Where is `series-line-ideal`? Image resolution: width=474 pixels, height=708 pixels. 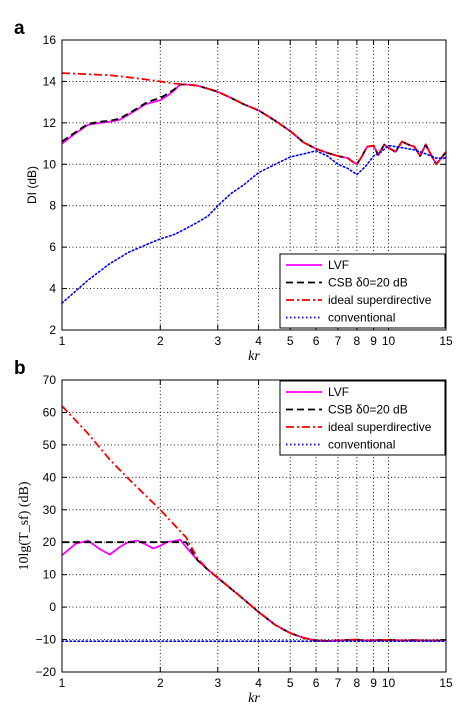 series-line-ideal is located at coordinates (254, 119).